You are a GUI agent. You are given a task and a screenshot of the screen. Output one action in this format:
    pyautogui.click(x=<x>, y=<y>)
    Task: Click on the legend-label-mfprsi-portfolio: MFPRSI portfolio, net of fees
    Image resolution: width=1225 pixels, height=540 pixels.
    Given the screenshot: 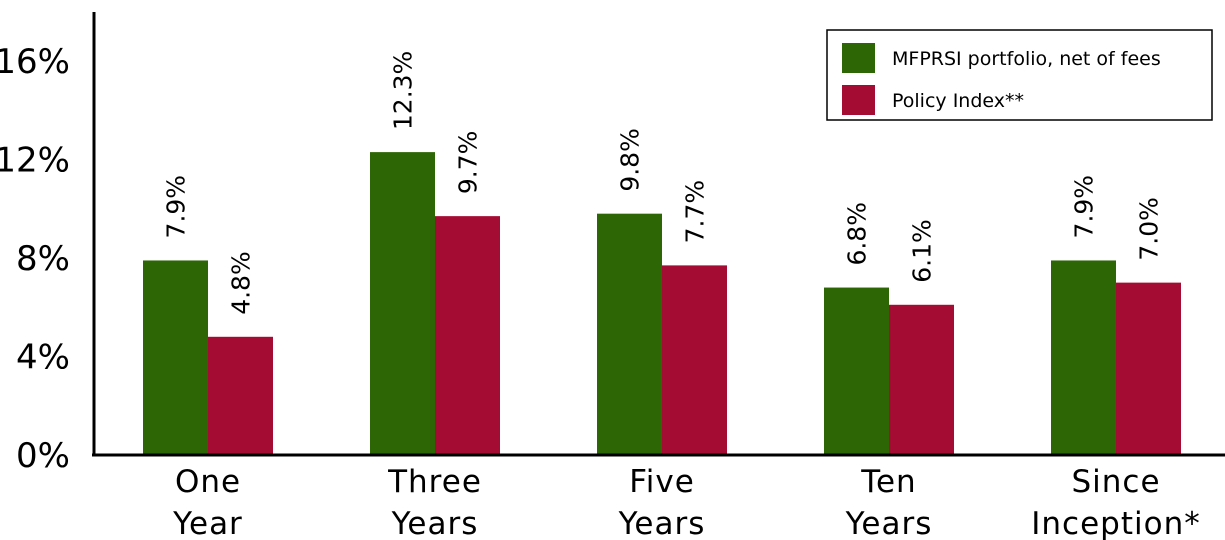 What is the action you would take?
    pyautogui.click(x=1026, y=59)
    